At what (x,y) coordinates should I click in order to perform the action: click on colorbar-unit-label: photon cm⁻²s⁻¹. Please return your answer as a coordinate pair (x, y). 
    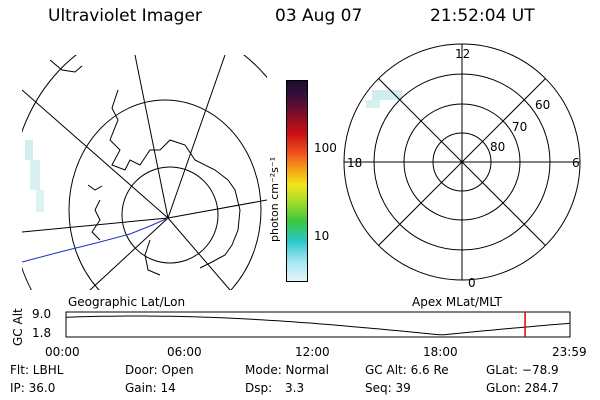
    Looking at the image, I should click on (274, 199).